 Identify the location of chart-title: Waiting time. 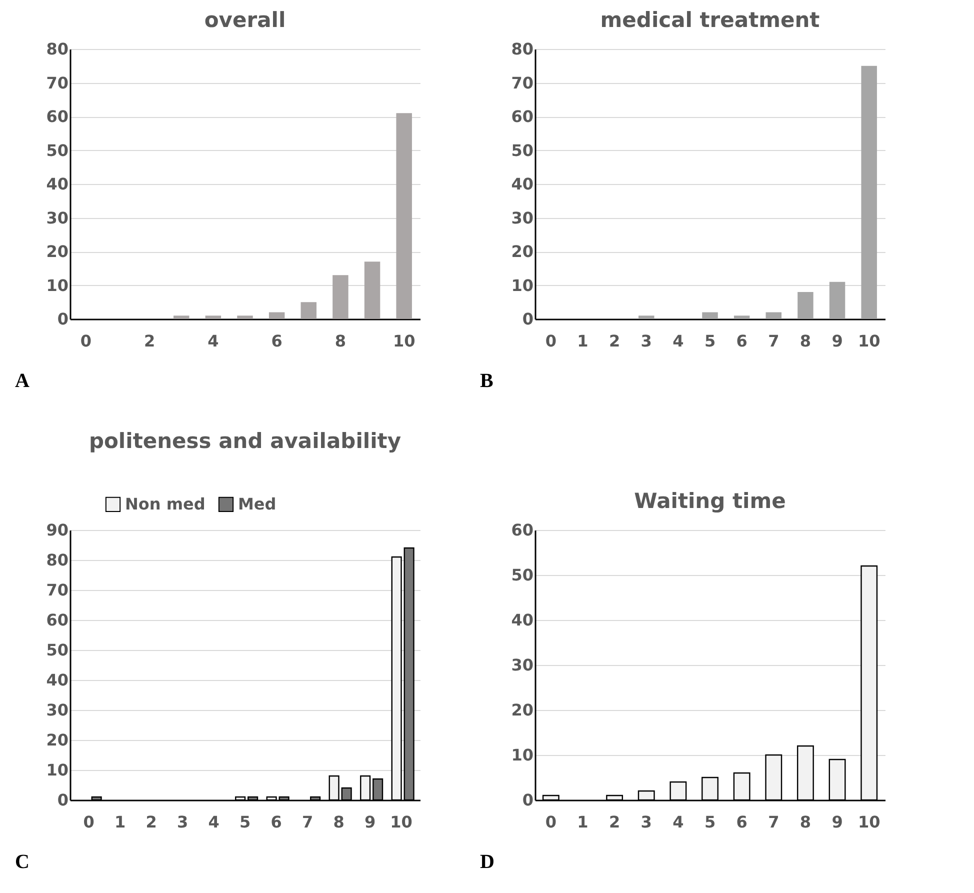
(710, 501).